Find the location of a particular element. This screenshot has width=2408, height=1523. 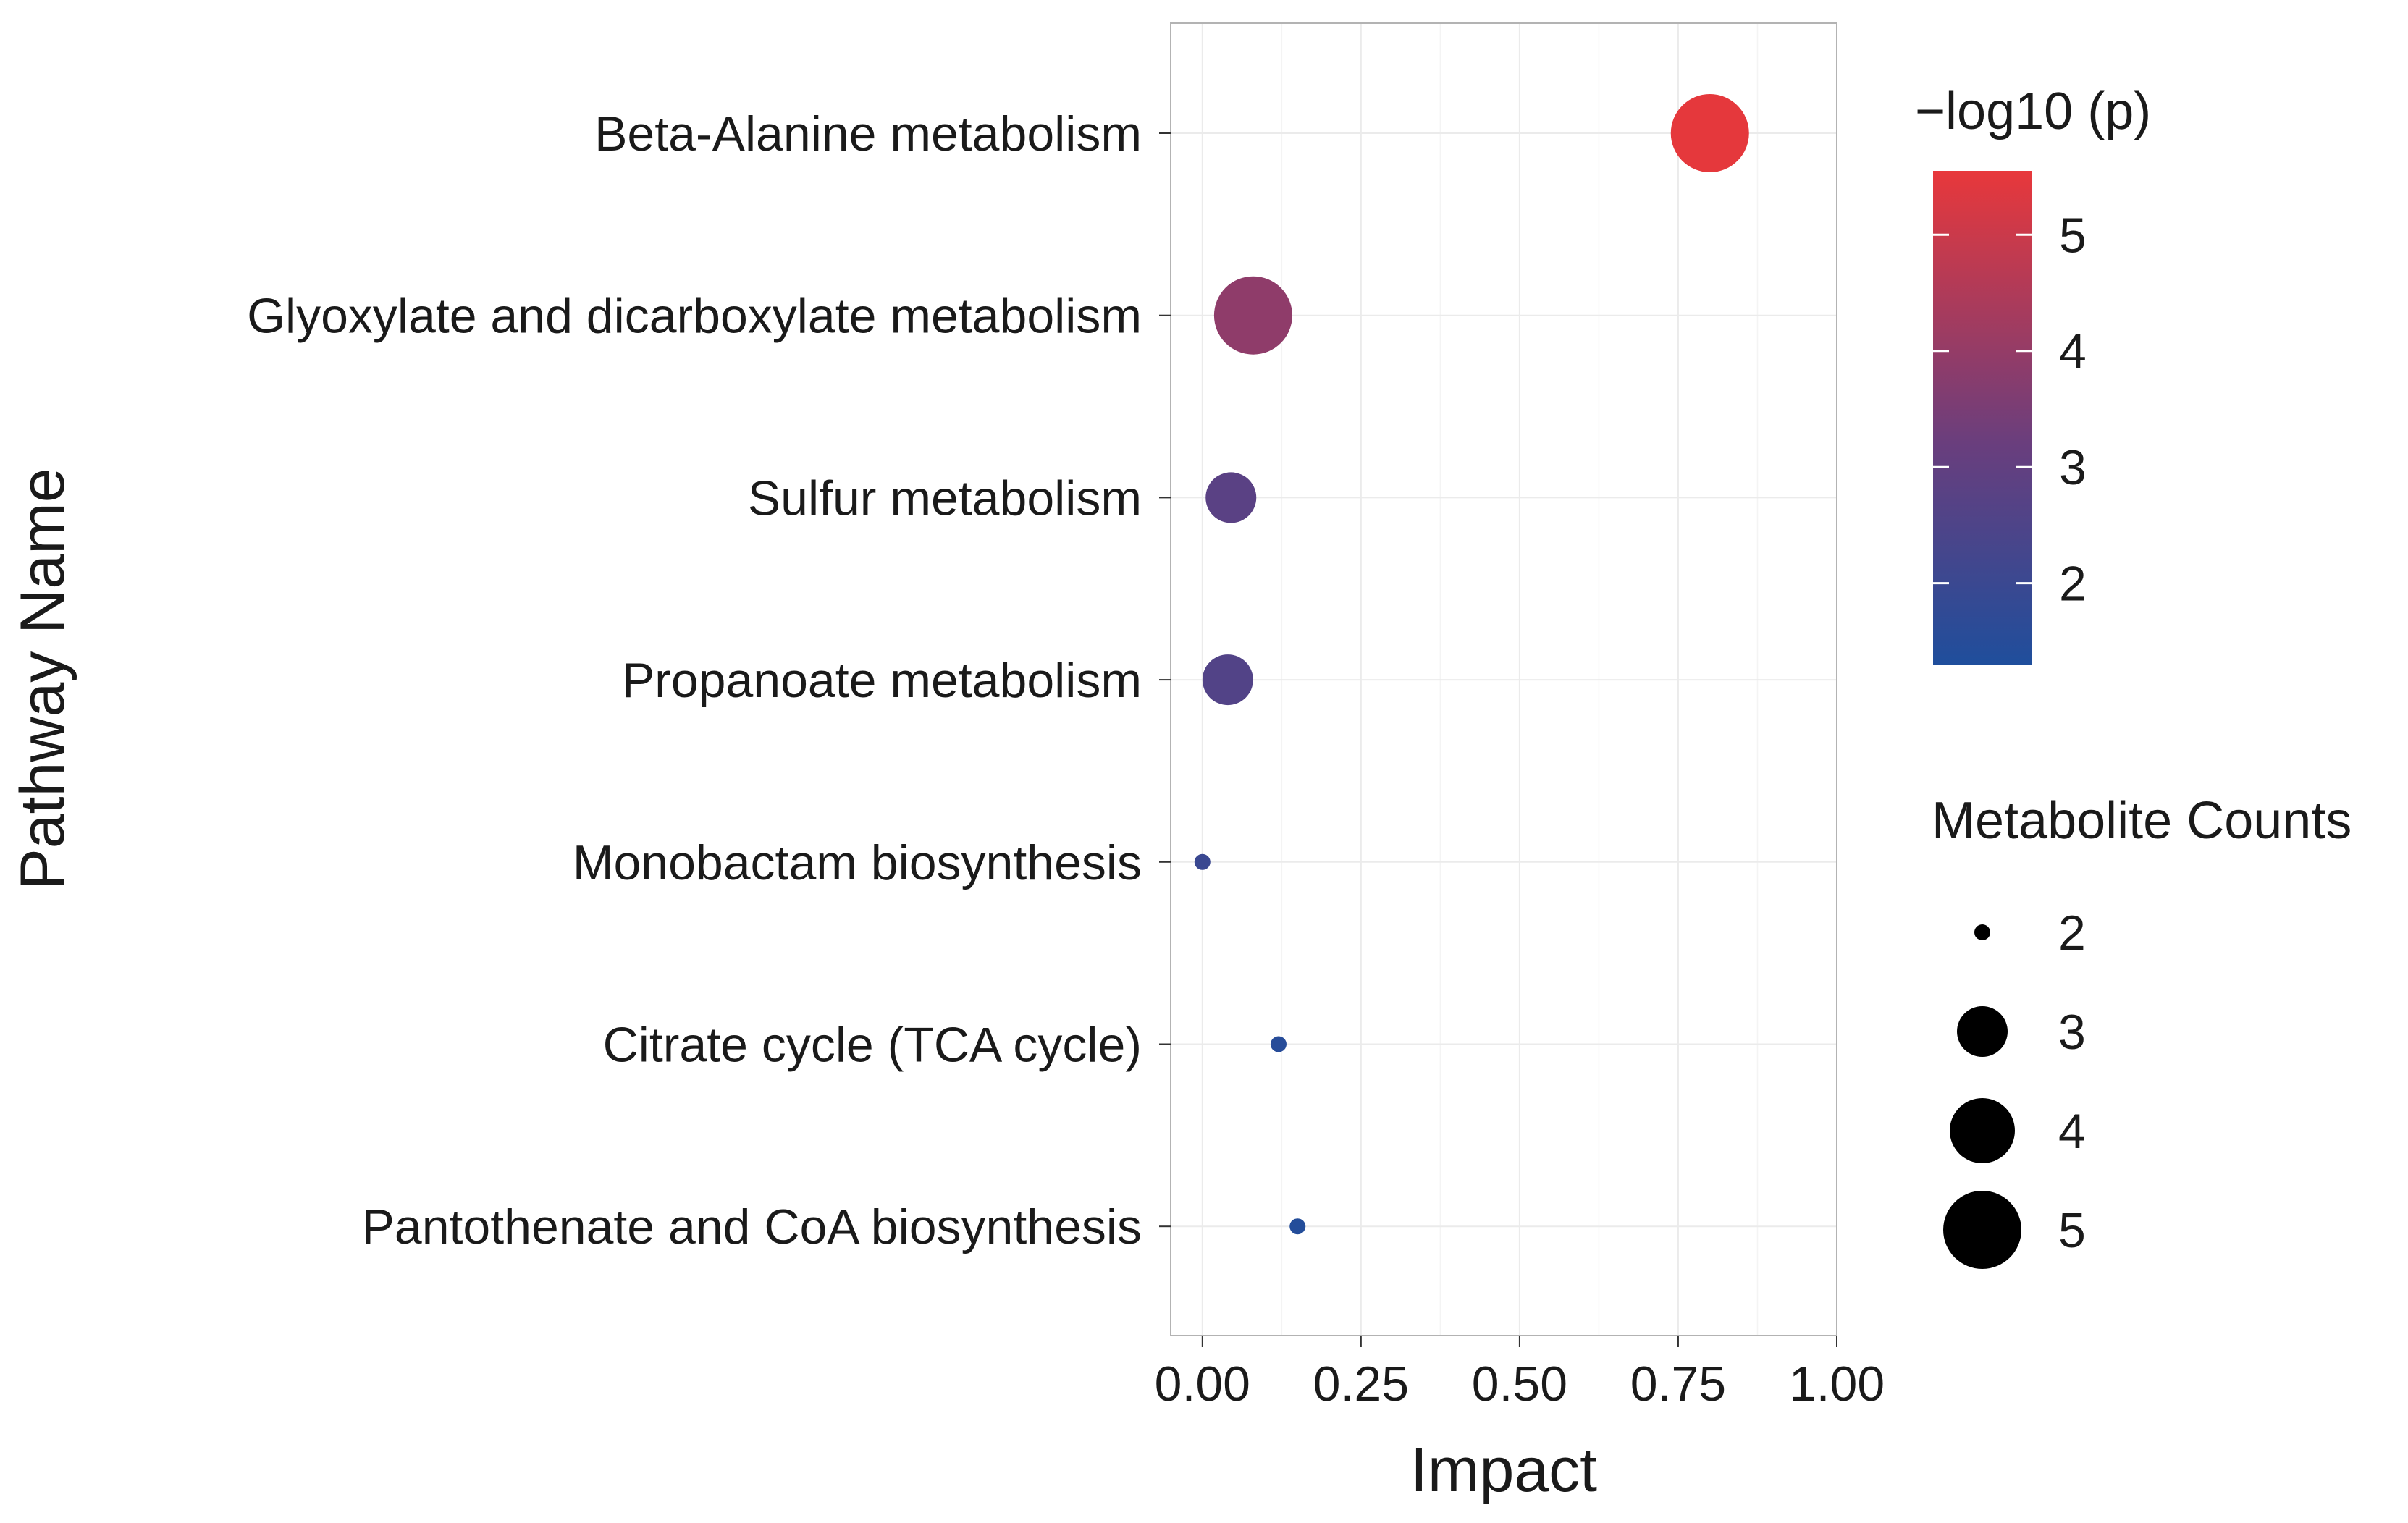

y-tick-label: Sulfur metabolism is located at coordinates (945, 498).